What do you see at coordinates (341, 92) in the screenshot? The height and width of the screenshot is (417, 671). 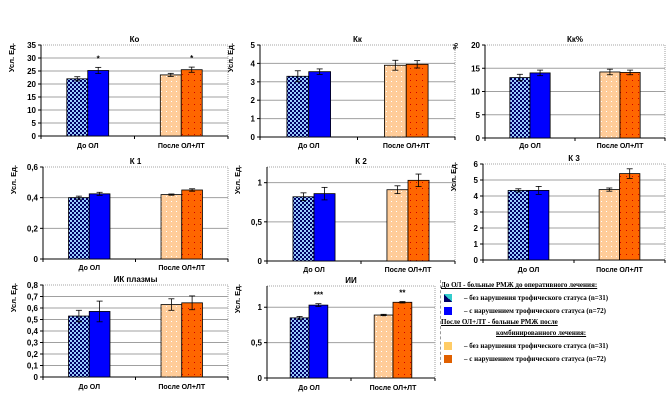 I see `chart-2: 0 1 2 3 4 5 Кк Усл. Ед. До ОЛ После ОЛ+ЛТ` at bounding box center [341, 92].